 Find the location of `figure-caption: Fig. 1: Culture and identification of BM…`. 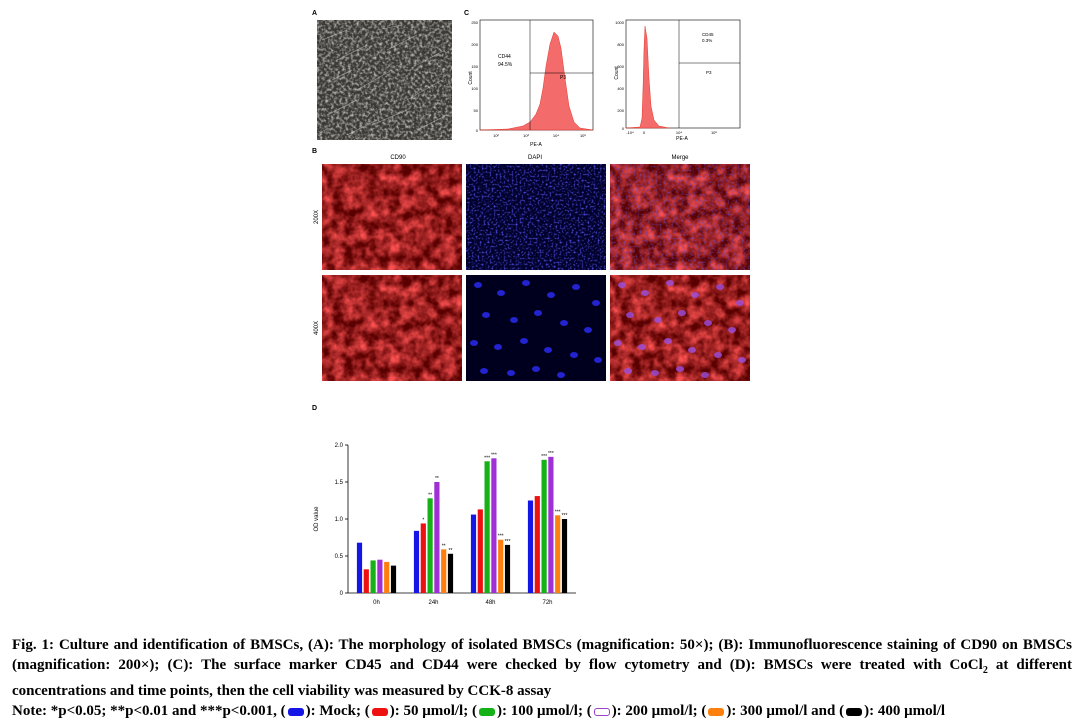

figure-caption: Fig. 1: Culture and identification of BM… is located at coordinates (542, 678).